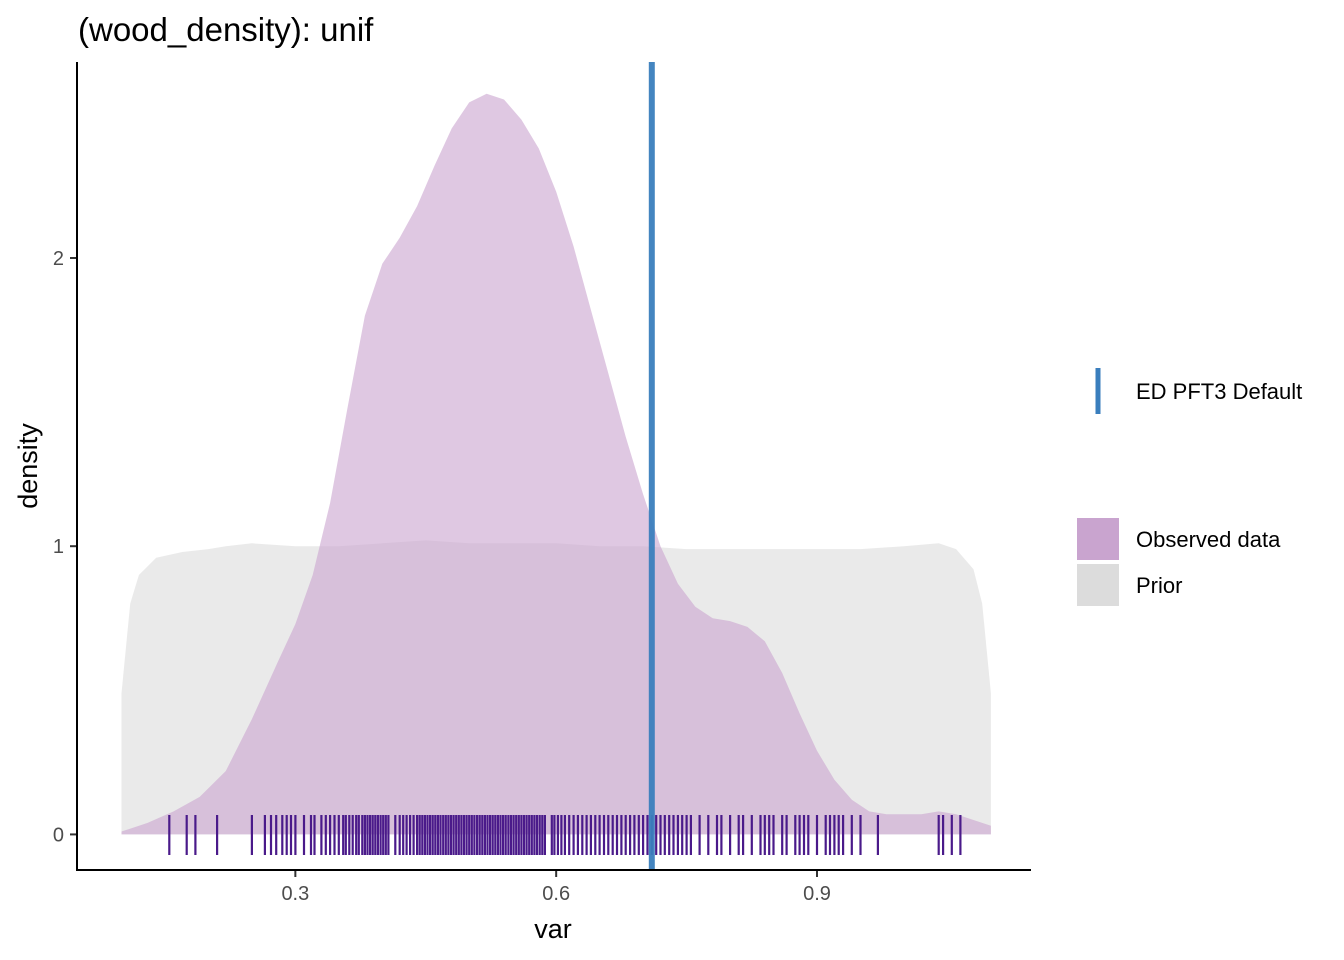 This screenshot has width=1344, height=960. What do you see at coordinates (28, 466) in the screenshot?
I see `y-axis-title: density` at bounding box center [28, 466].